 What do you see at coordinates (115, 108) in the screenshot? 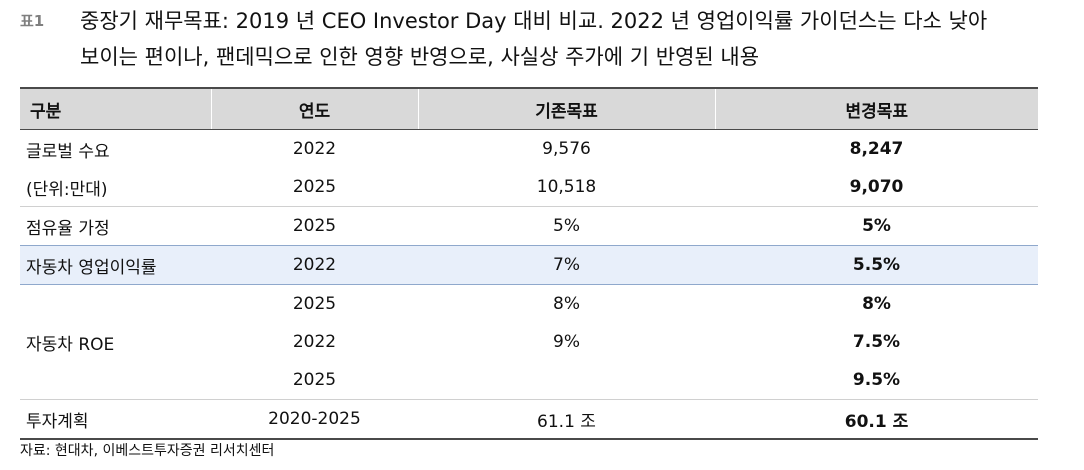
I see `header-category: 구분` at bounding box center [115, 108].